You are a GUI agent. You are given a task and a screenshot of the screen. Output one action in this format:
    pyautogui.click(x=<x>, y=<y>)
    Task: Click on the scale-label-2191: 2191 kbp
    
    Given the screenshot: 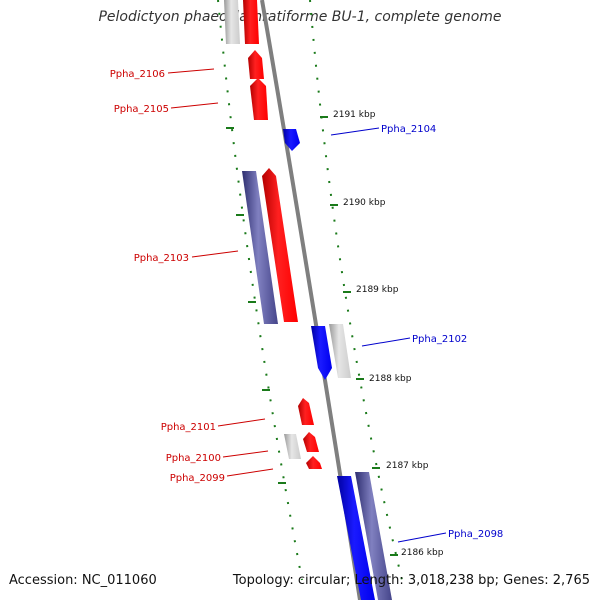 What is the action you would take?
    pyautogui.click(x=354, y=115)
    